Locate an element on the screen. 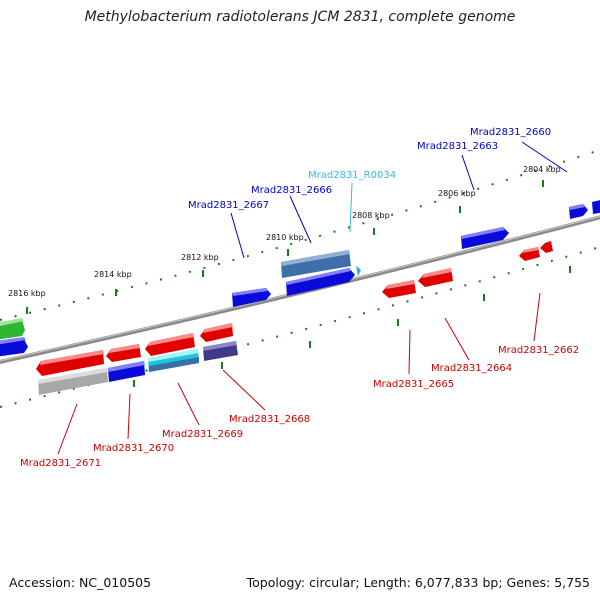 This screenshot has height=600, width=600. gene-label-2667: Mrad2831_2667 is located at coordinates (228, 205).